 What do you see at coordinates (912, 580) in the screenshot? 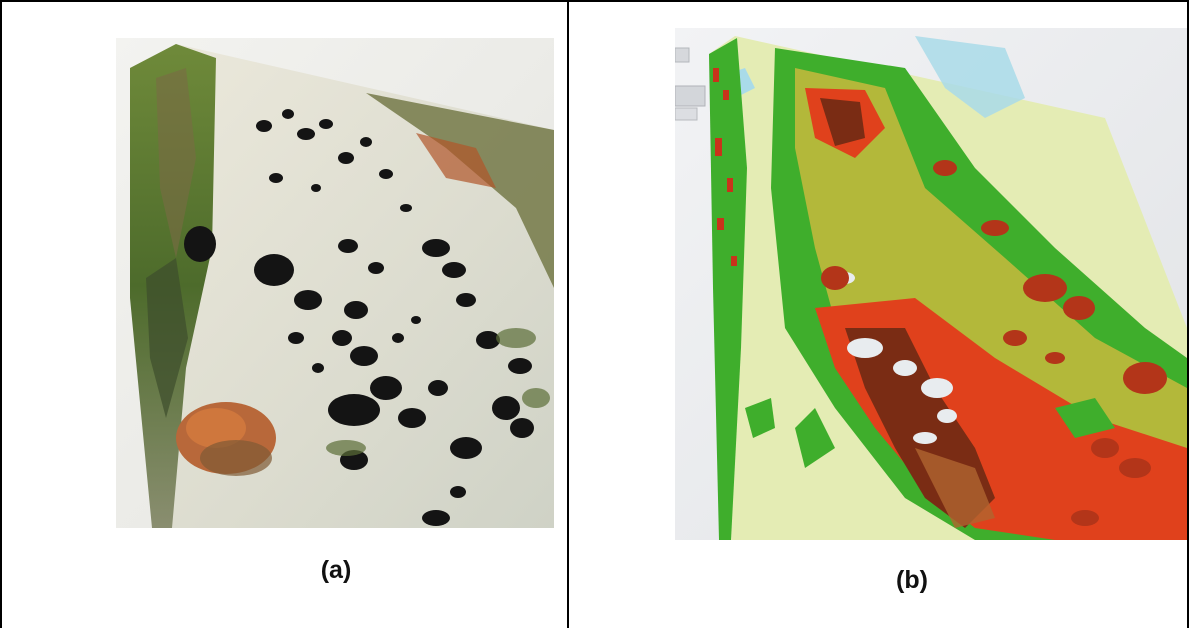
I see `panel-b-caption: (b)` at bounding box center [912, 580].